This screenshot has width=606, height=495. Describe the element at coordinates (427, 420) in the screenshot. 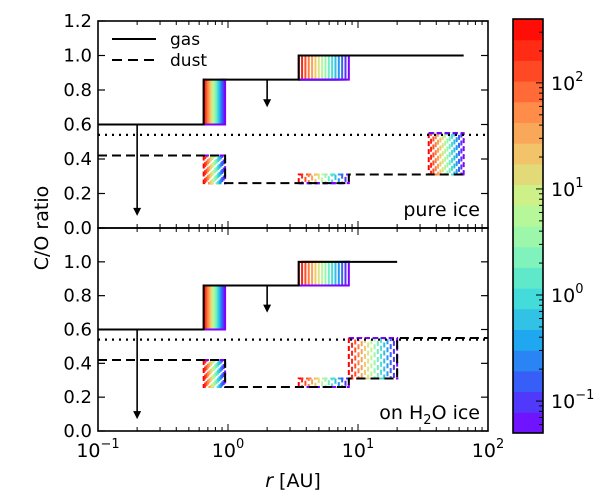

I see `panel-label-sub: 2` at that location.